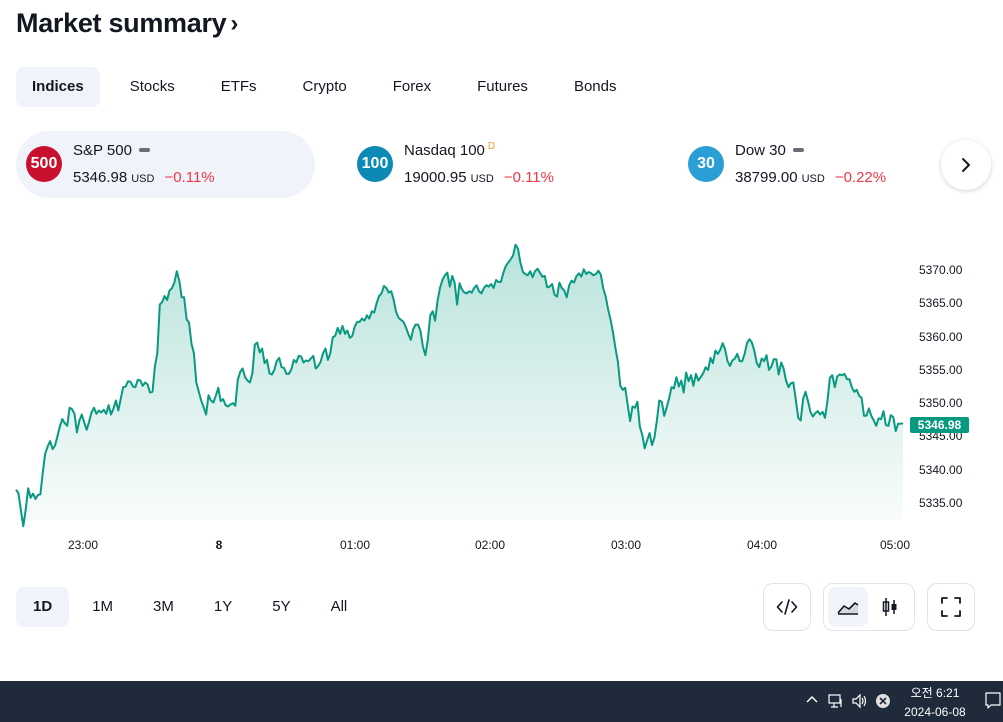 The height and width of the screenshot is (722, 1003). I want to click on range-1d: 1D, so click(43, 607).